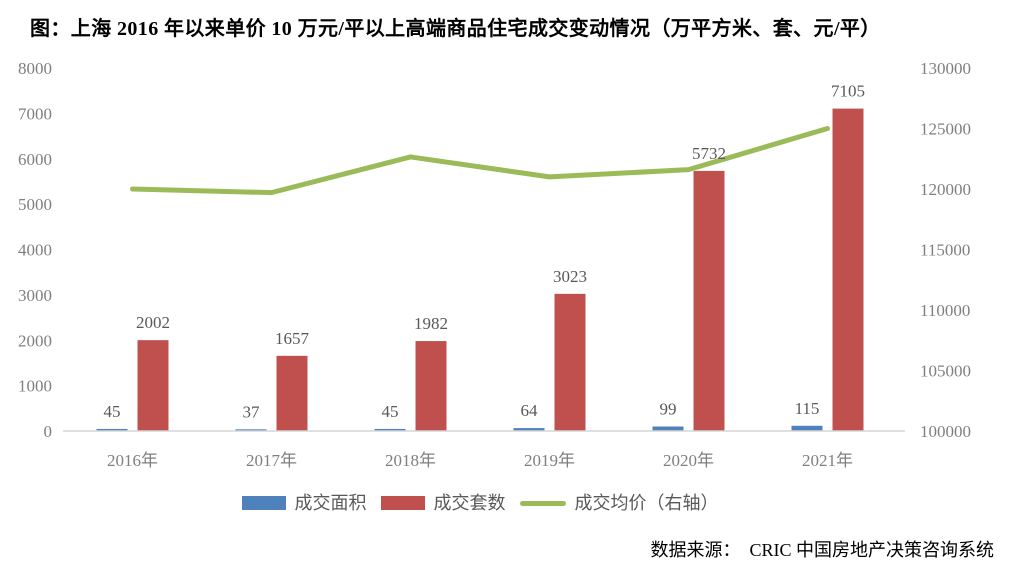 The image size is (1014, 574). I want to click on bar-value-label: 5732, so click(709, 153).